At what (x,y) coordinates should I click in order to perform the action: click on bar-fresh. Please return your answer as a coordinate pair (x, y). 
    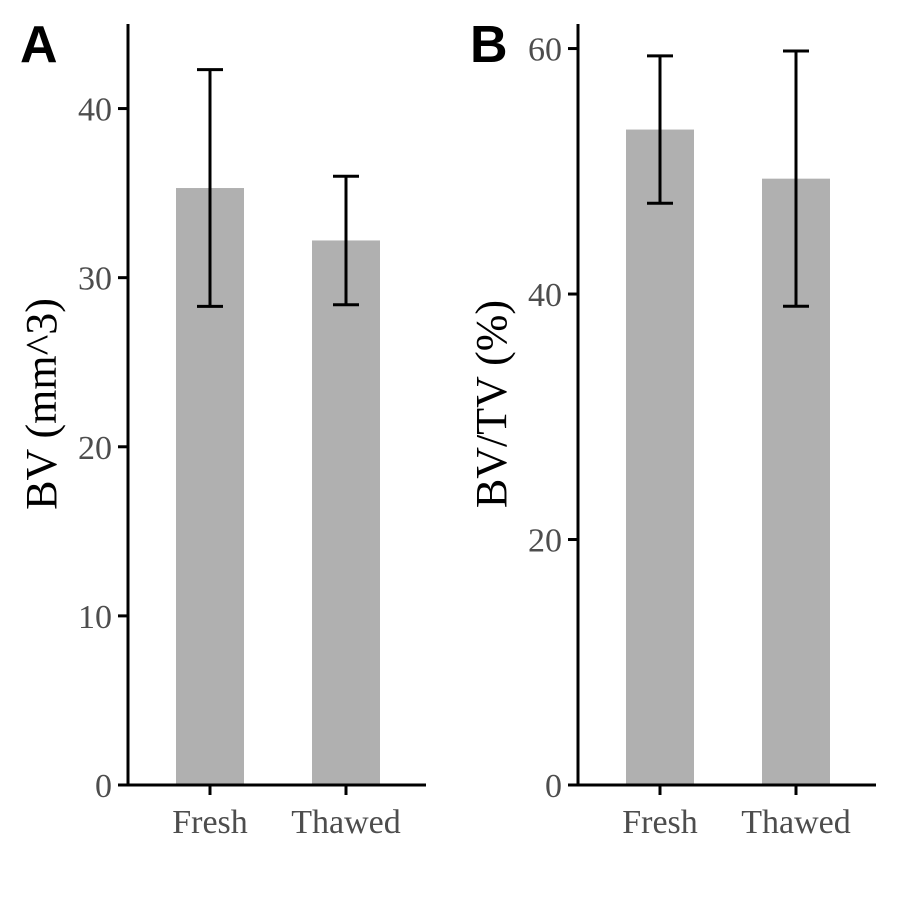
    Looking at the image, I should click on (660, 457).